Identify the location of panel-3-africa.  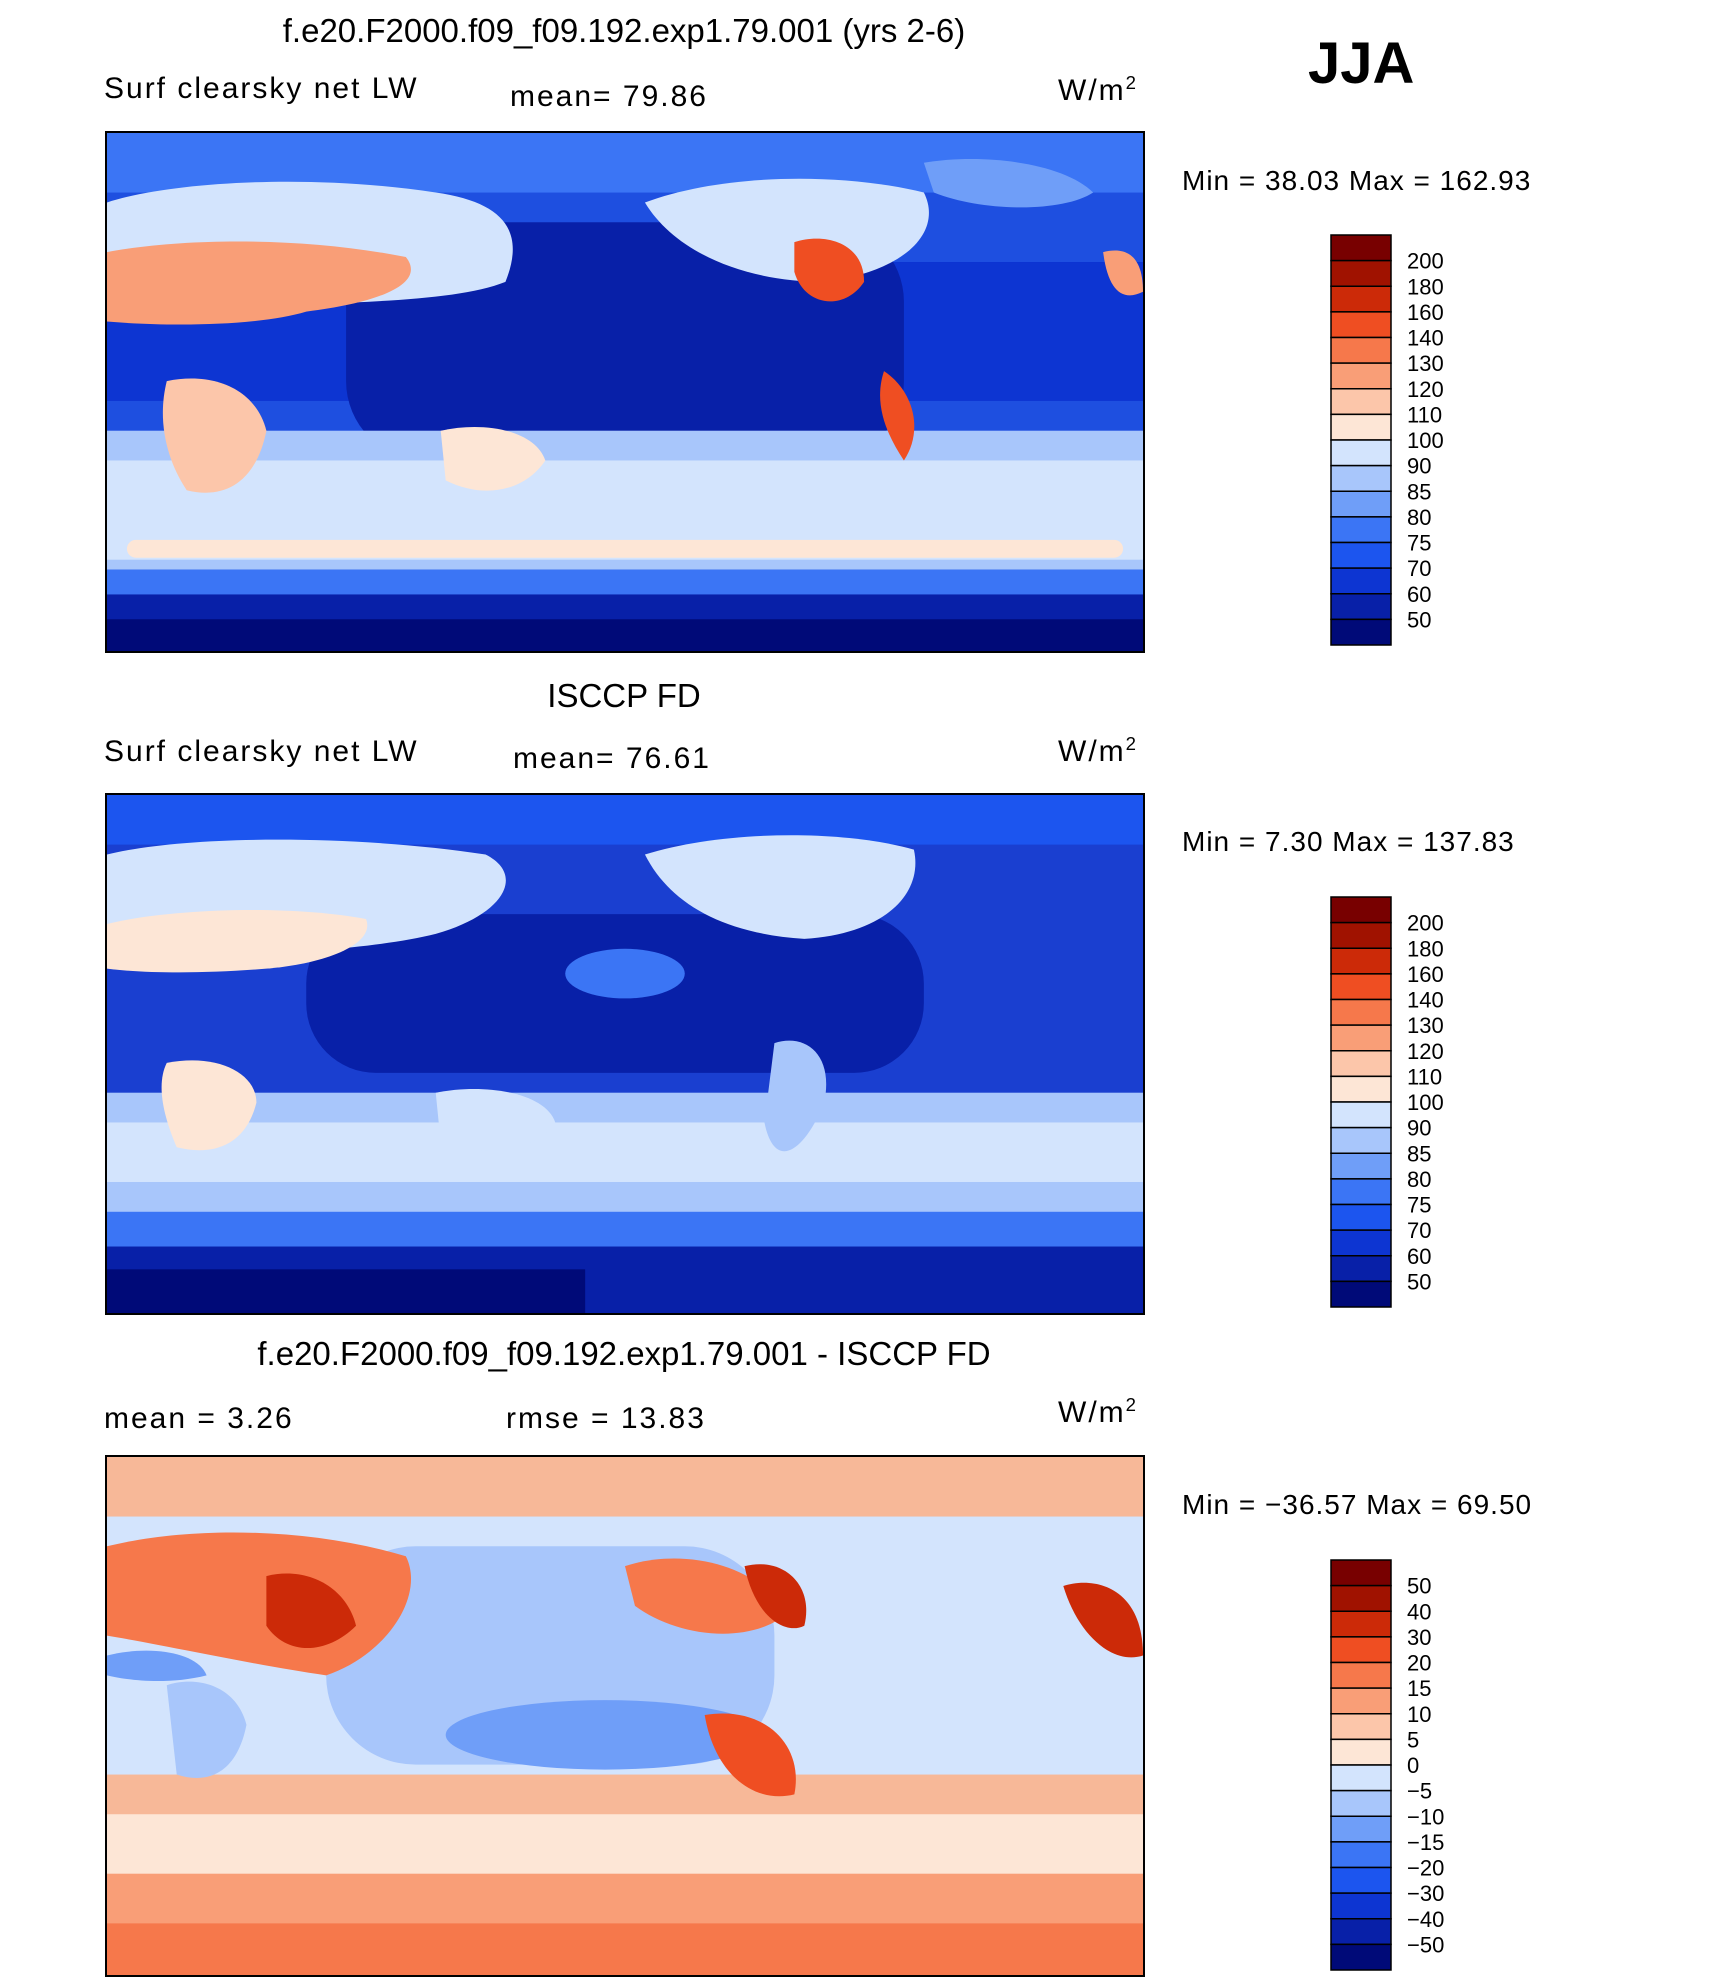
(206, 1730).